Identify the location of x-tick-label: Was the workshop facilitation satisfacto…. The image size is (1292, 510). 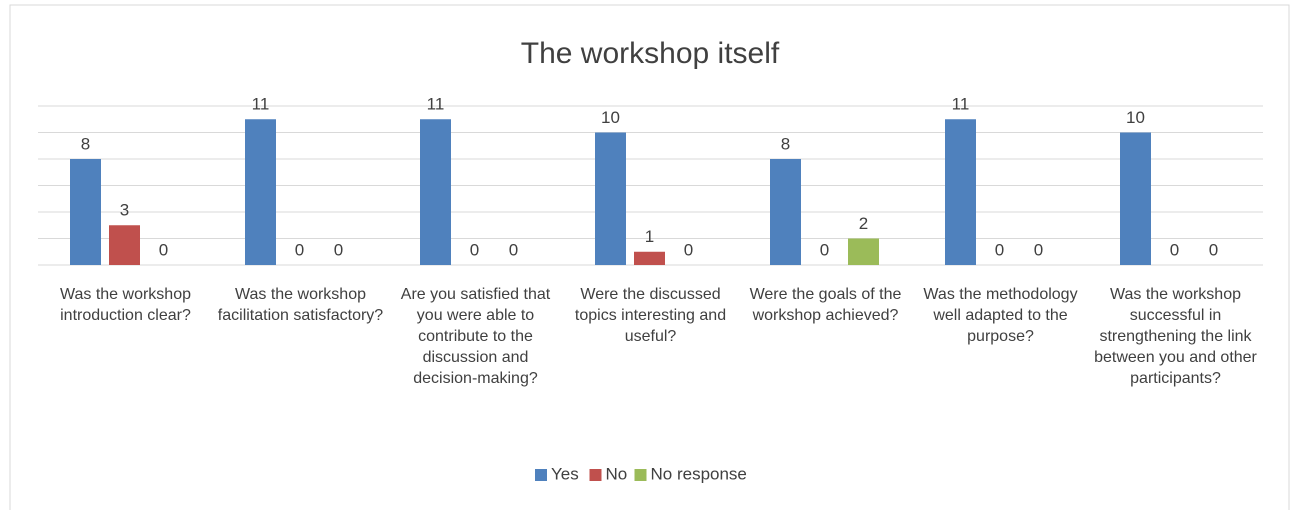
(300, 305).